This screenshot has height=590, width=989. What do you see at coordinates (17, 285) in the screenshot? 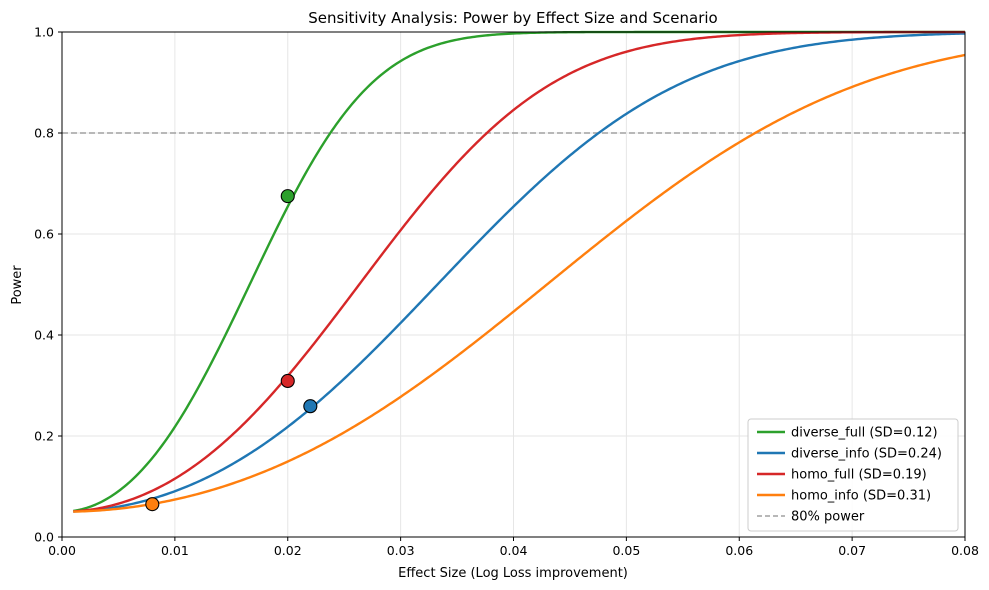
I see `y-axis-label: Power` at bounding box center [17, 285].